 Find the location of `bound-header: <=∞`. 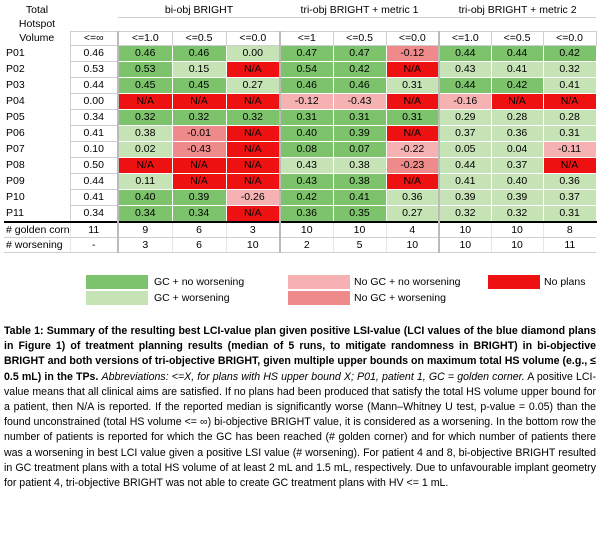

bound-header: <=∞ is located at coordinates (94, 38).